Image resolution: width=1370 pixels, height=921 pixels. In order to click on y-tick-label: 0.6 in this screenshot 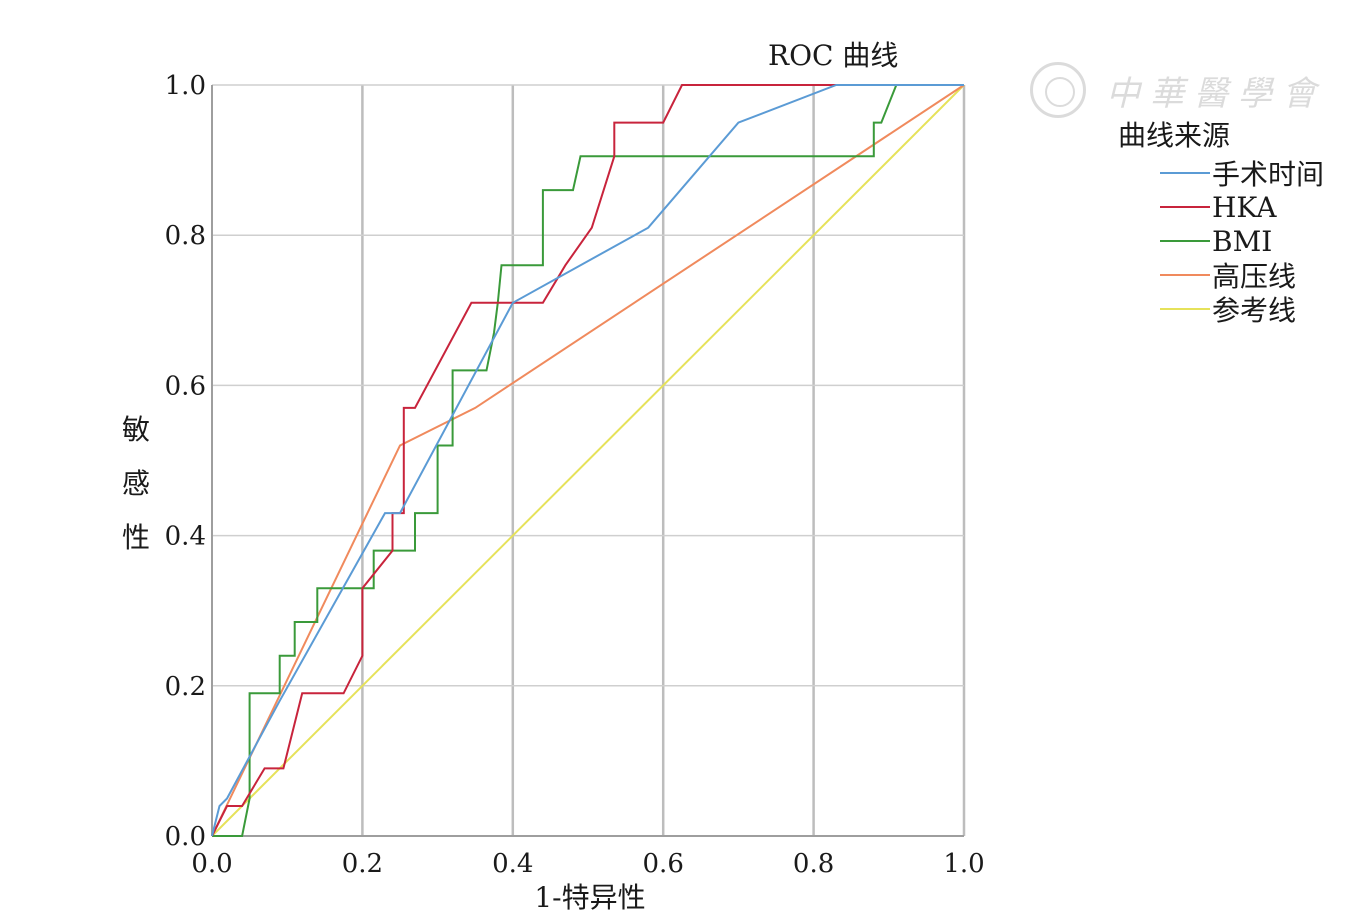, I will do `click(185, 386)`.